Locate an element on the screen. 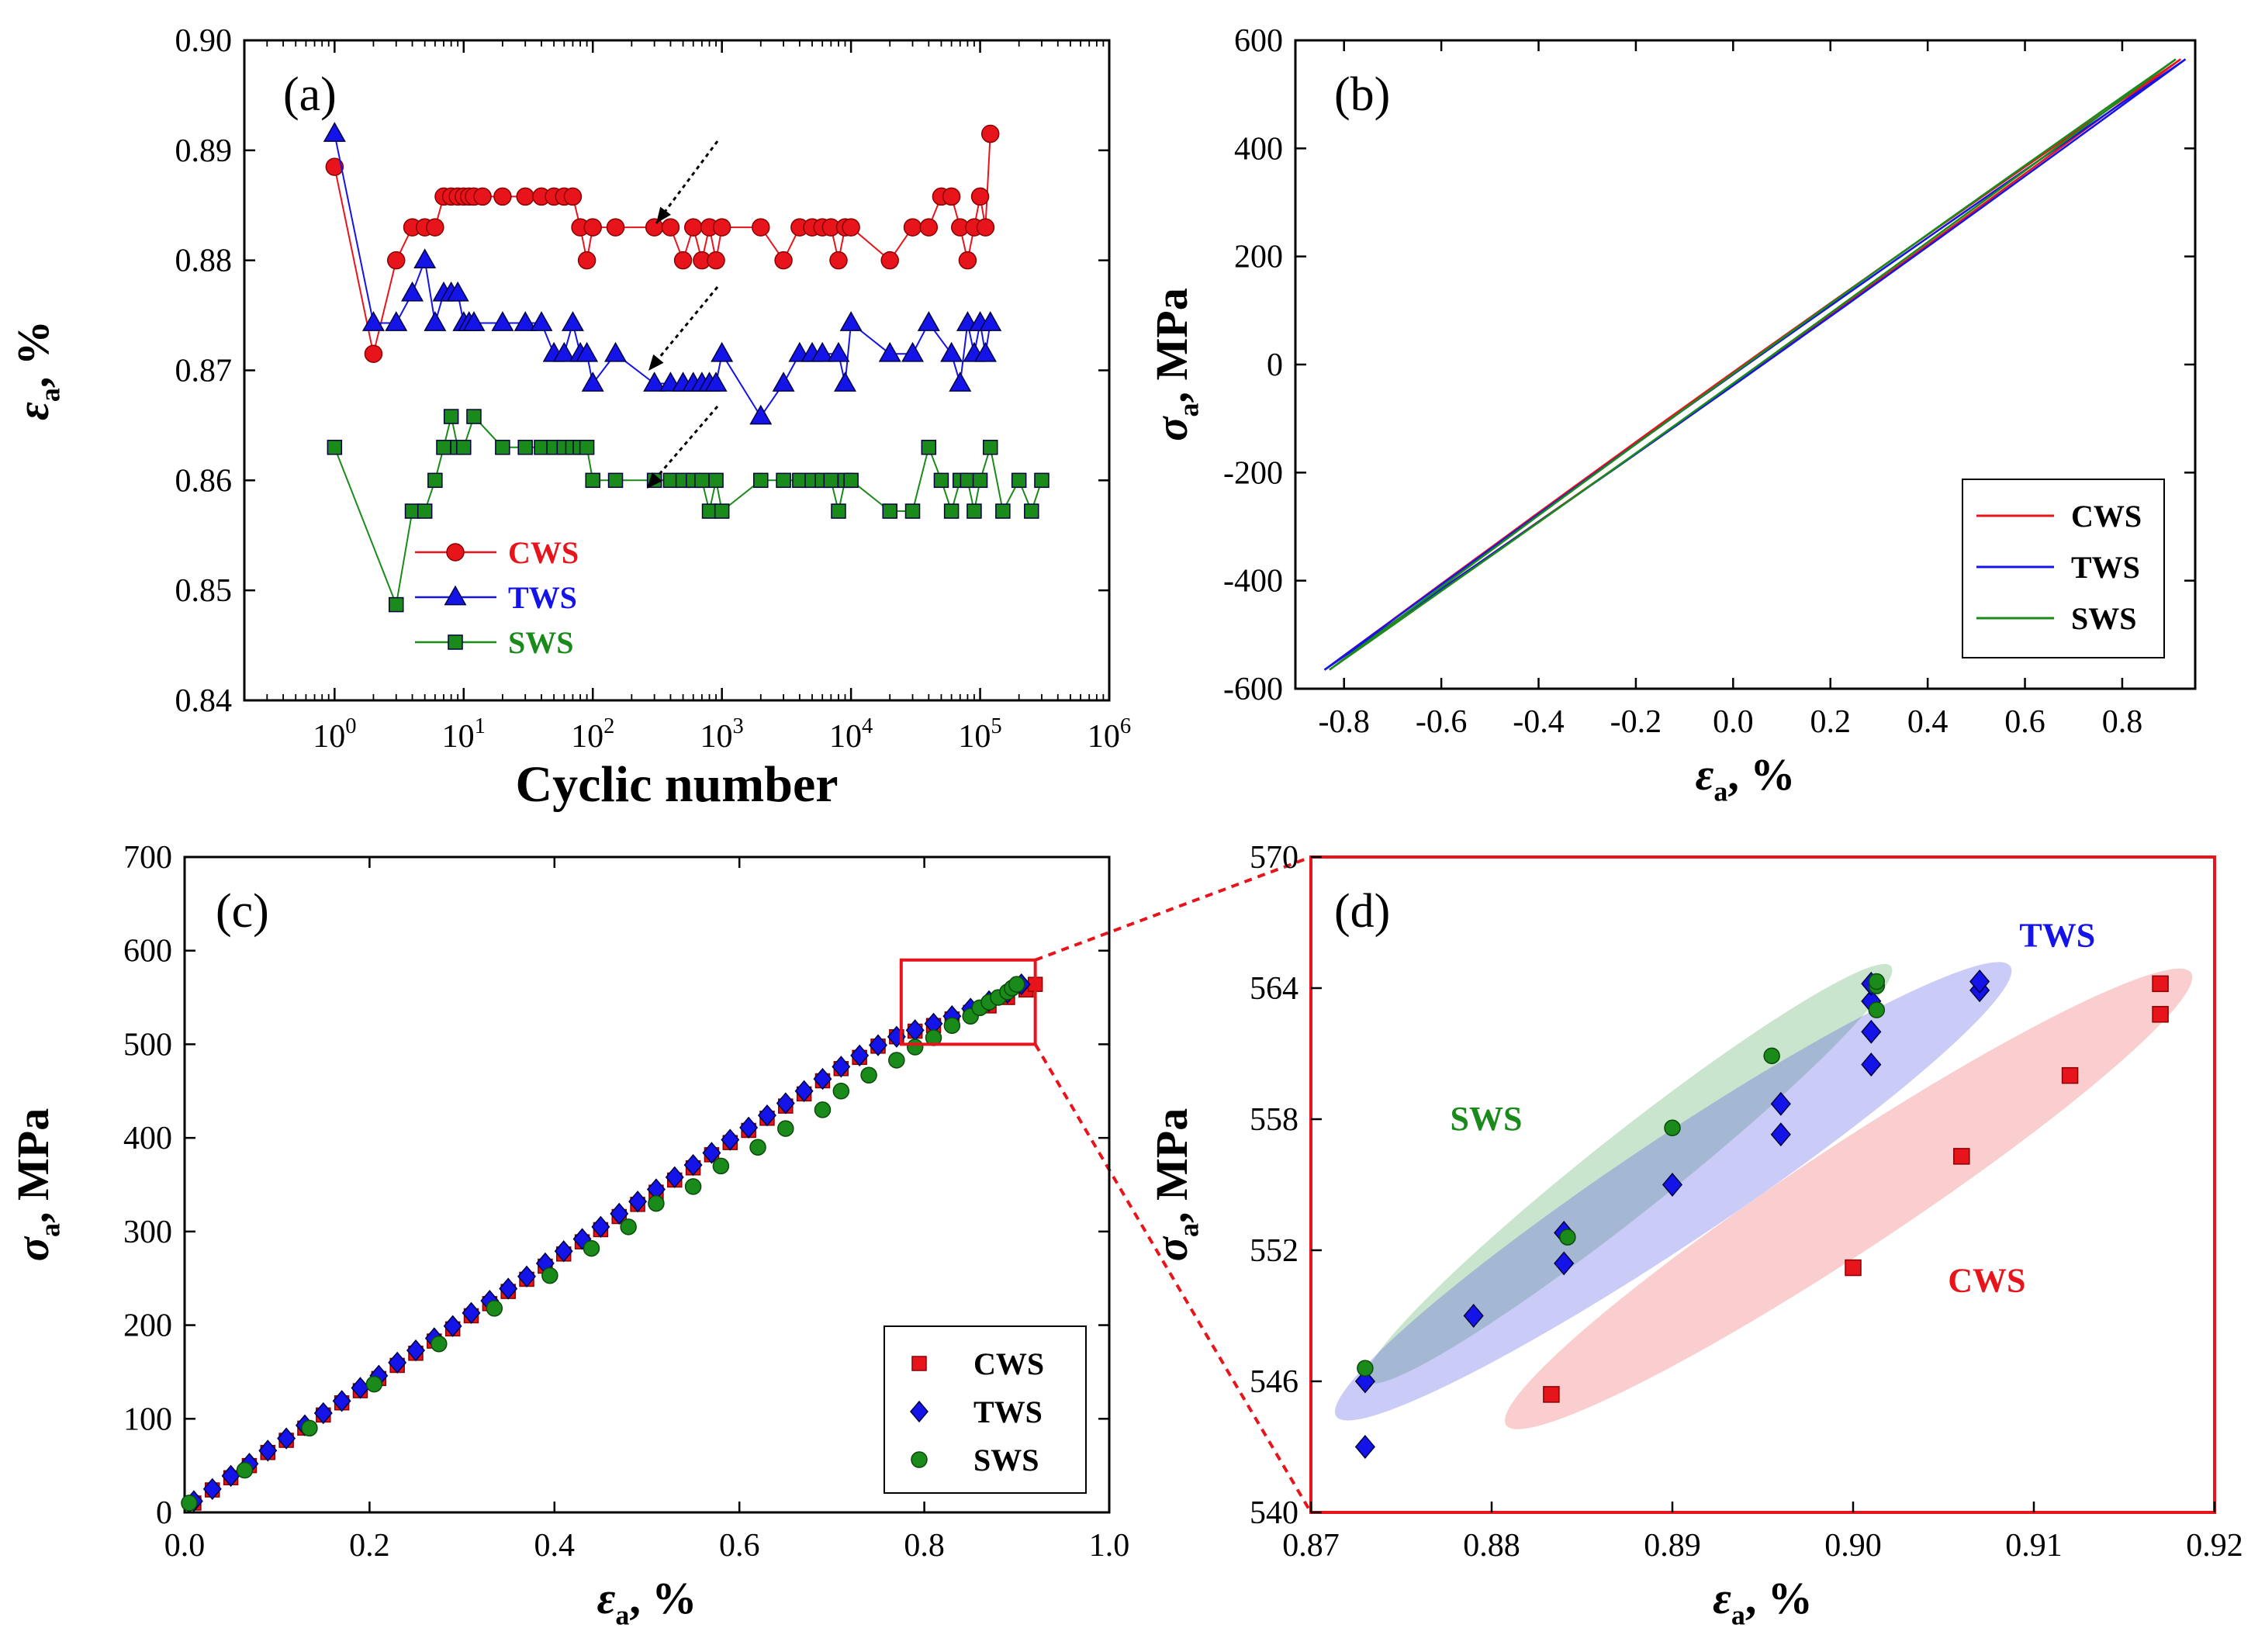 This screenshot has height=1652, width=2265. y-tick-label: 0.87 is located at coordinates (204, 371).